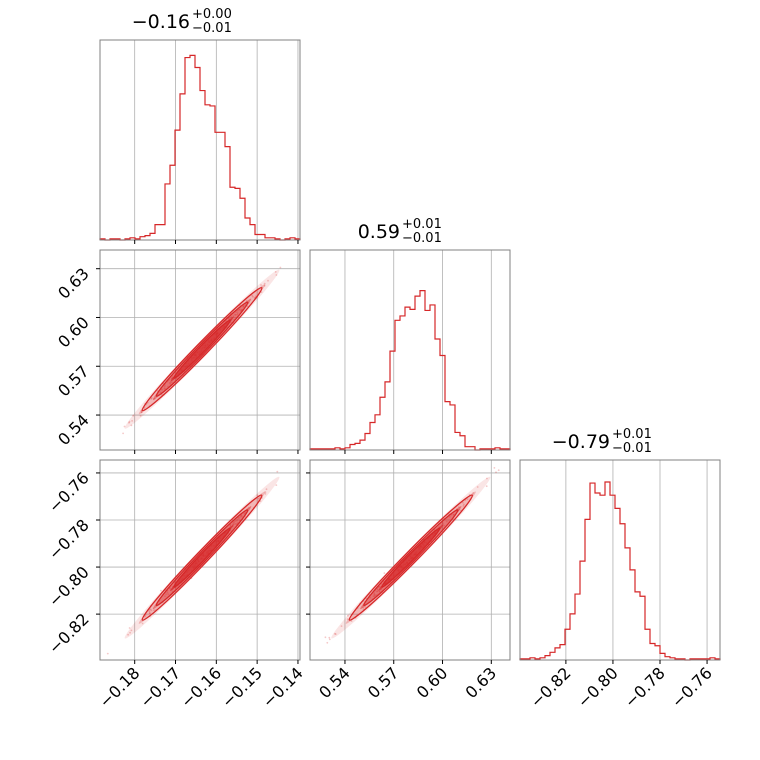 The image size is (760, 760). What do you see at coordinates (422, 224) in the screenshot?
I see `param-title-plus-1: +0.01` at bounding box center [422, 224].